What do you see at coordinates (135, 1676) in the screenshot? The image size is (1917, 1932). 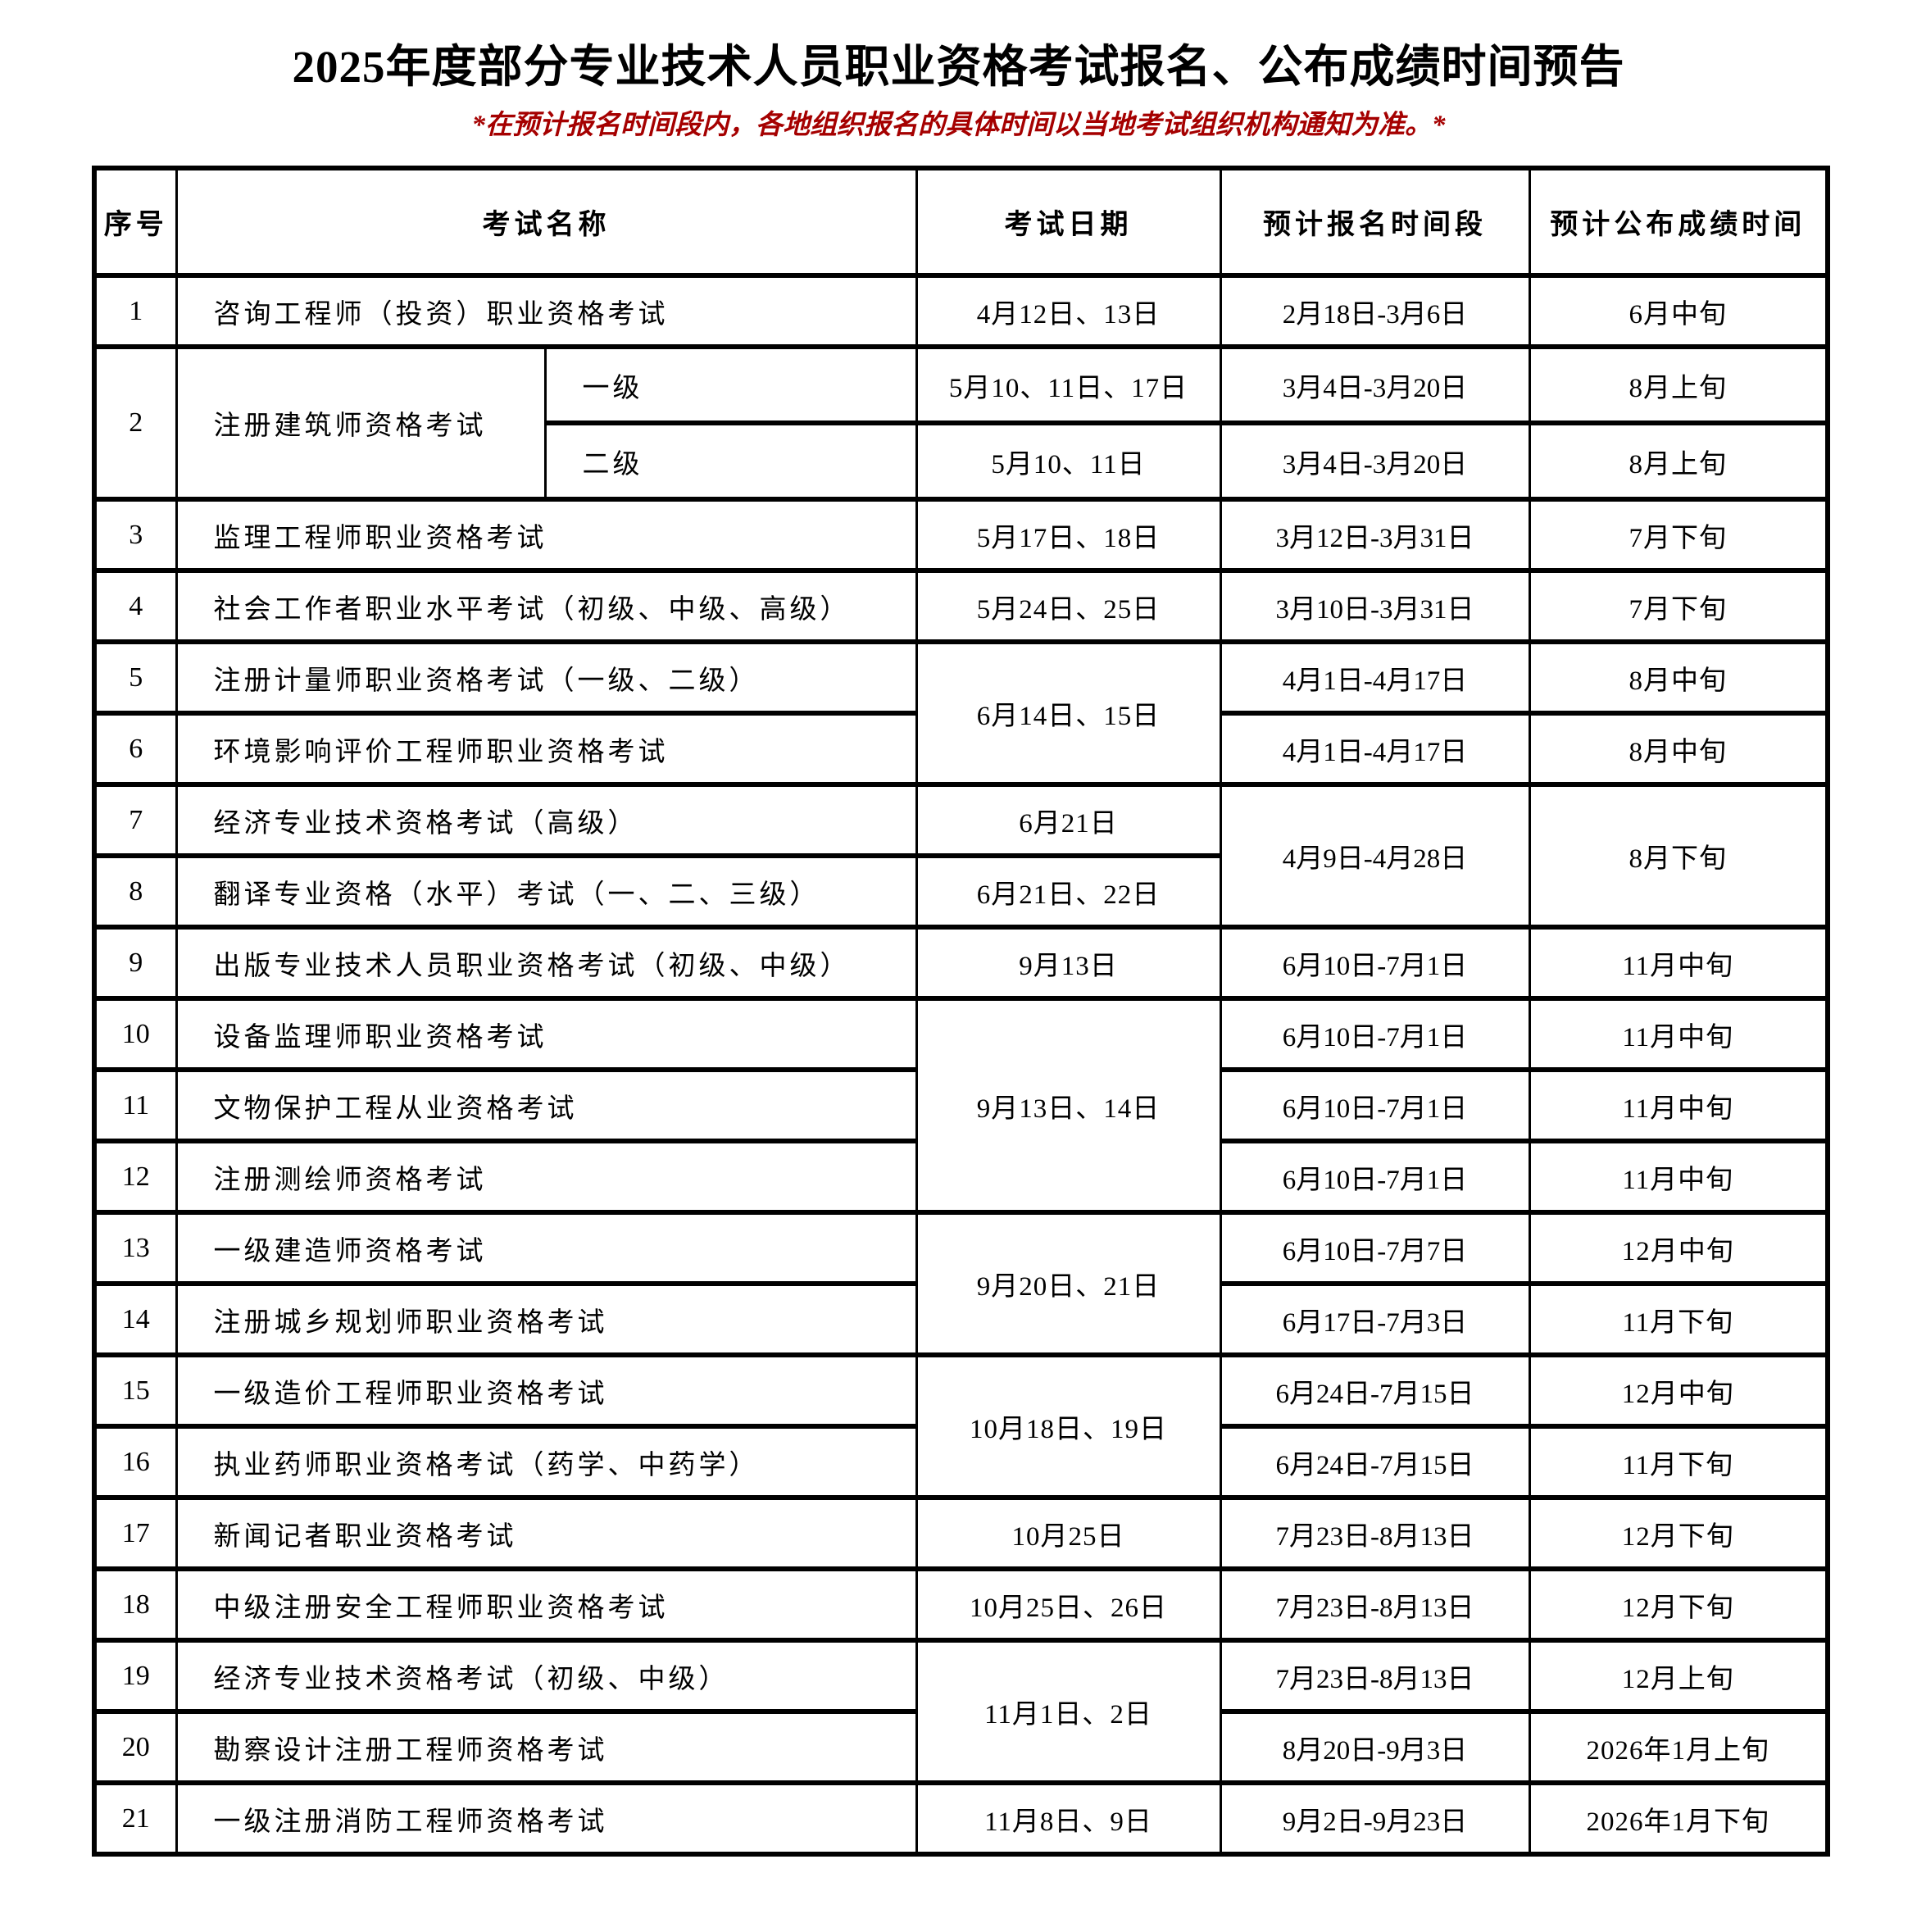 I see `cell-seq: 19` at bounding box center [135, 1676].